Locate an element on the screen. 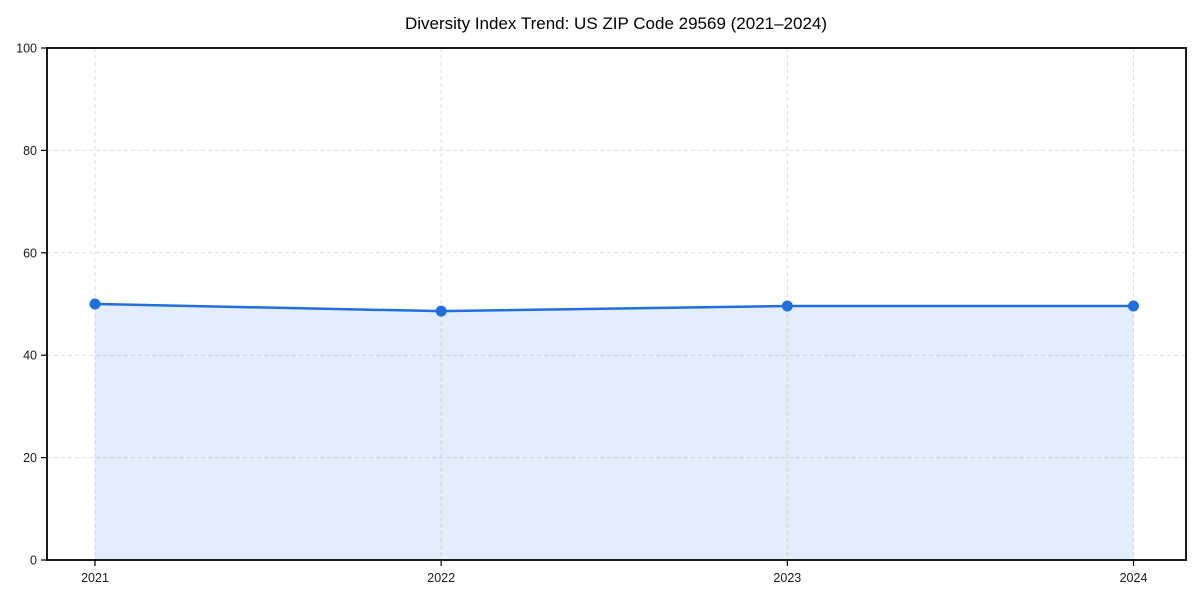  x-tick-label: 2022 is located at coordinates (441, 578).